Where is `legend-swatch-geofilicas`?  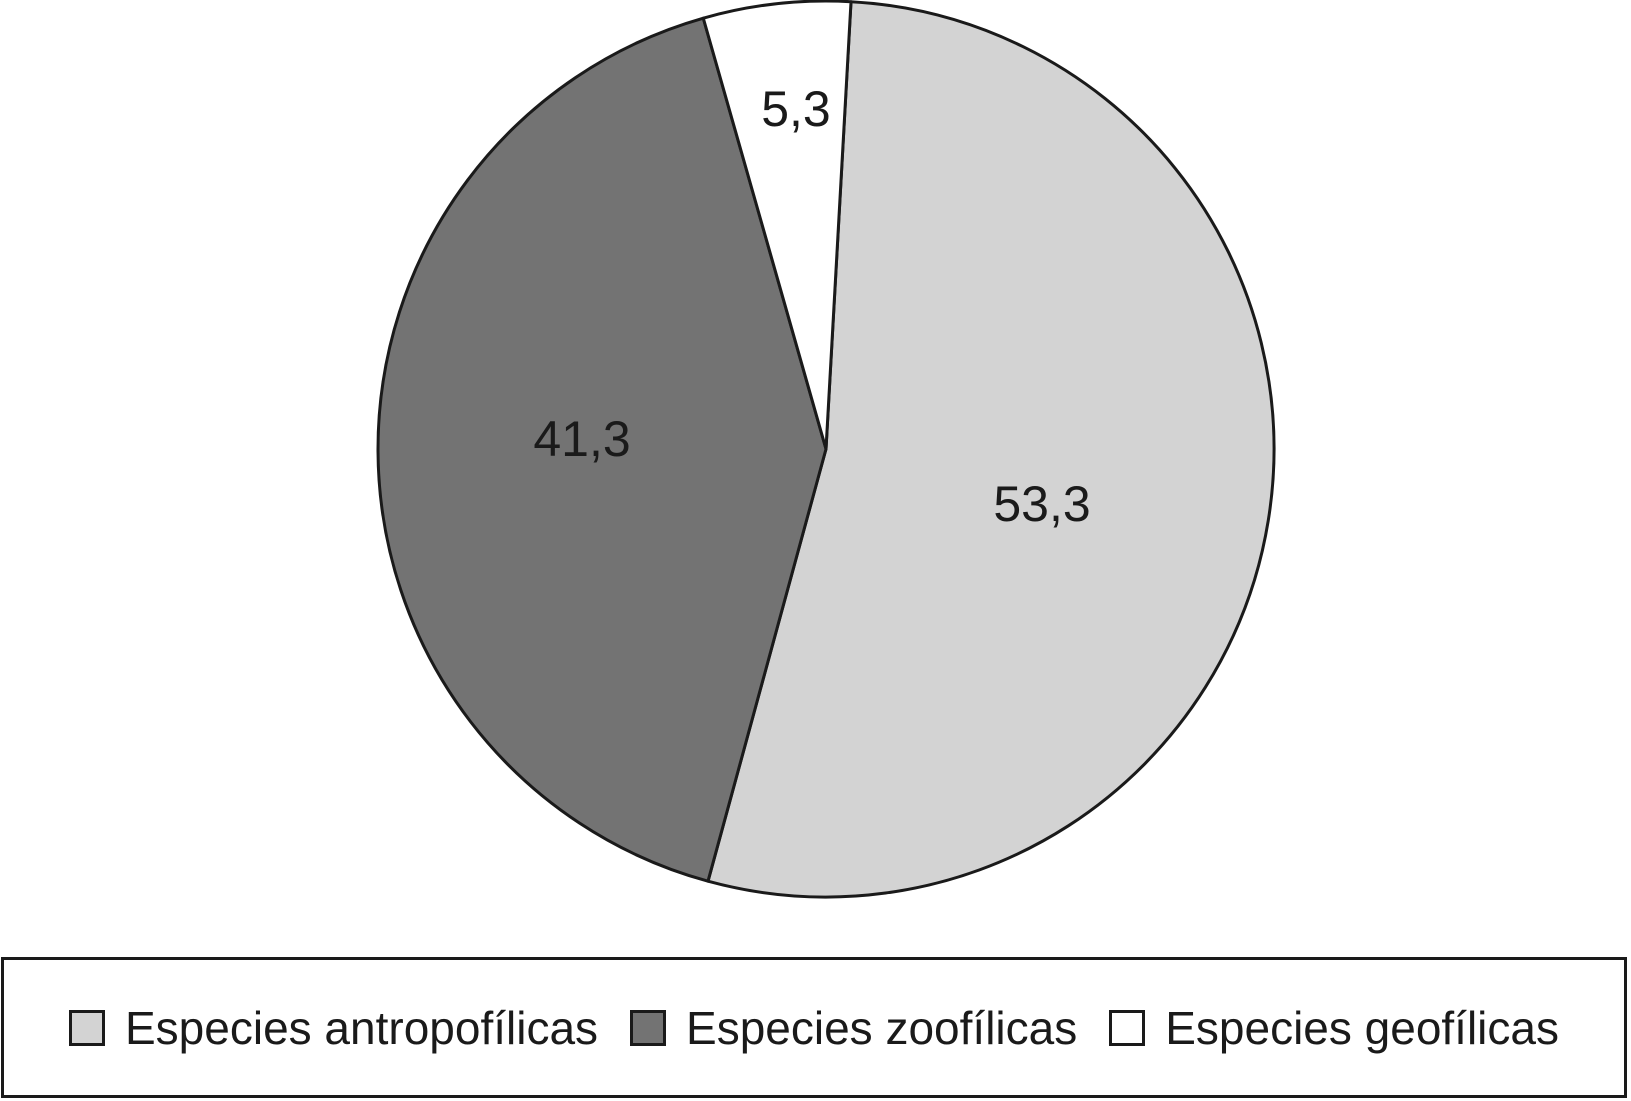 legend-swatch-geofilicas is located at coordinates (1127, 1027).